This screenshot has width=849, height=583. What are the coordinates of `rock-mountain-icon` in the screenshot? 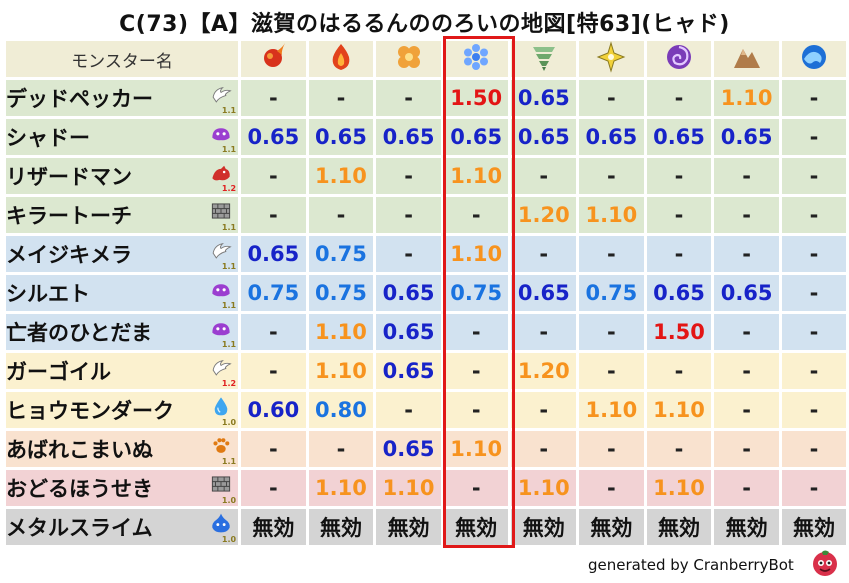 It's located at (746, 58).